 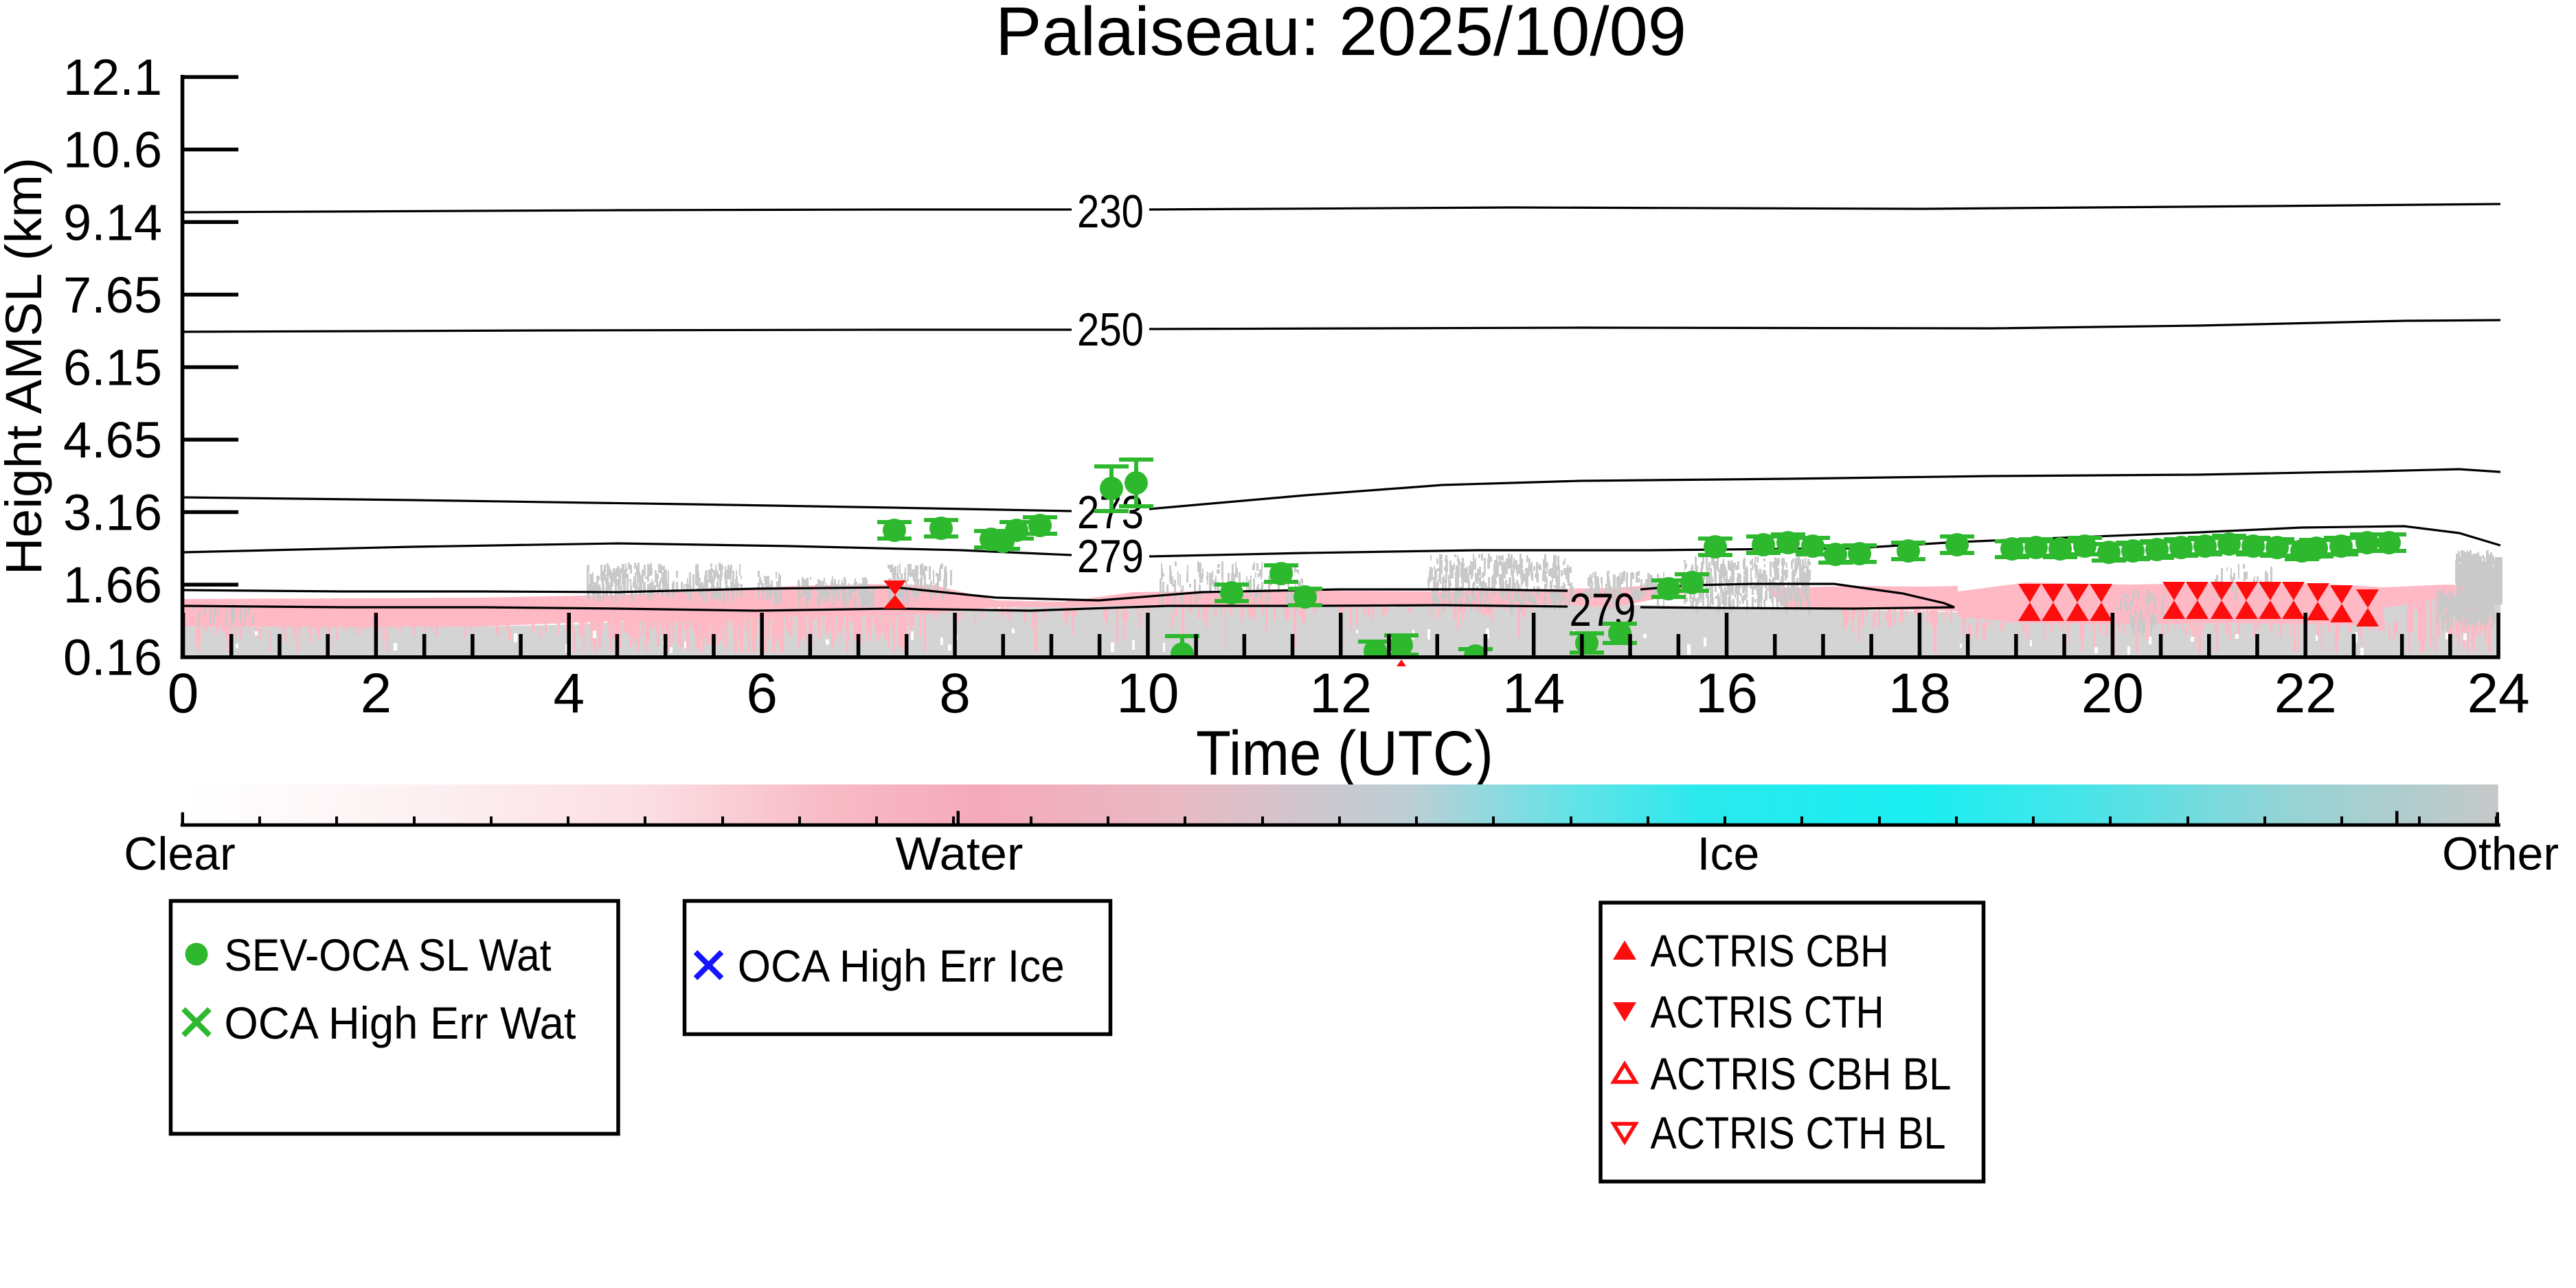 I want to click on svg-text: 6.15, so click(x=112, y=367).